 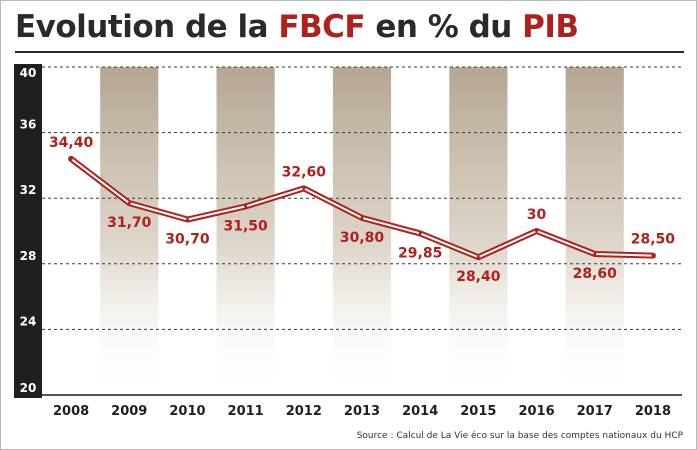 What do you see at coordinates (246, 206) in the screenshot?
I see `data-point-2011` at bounding box center [246, 206].